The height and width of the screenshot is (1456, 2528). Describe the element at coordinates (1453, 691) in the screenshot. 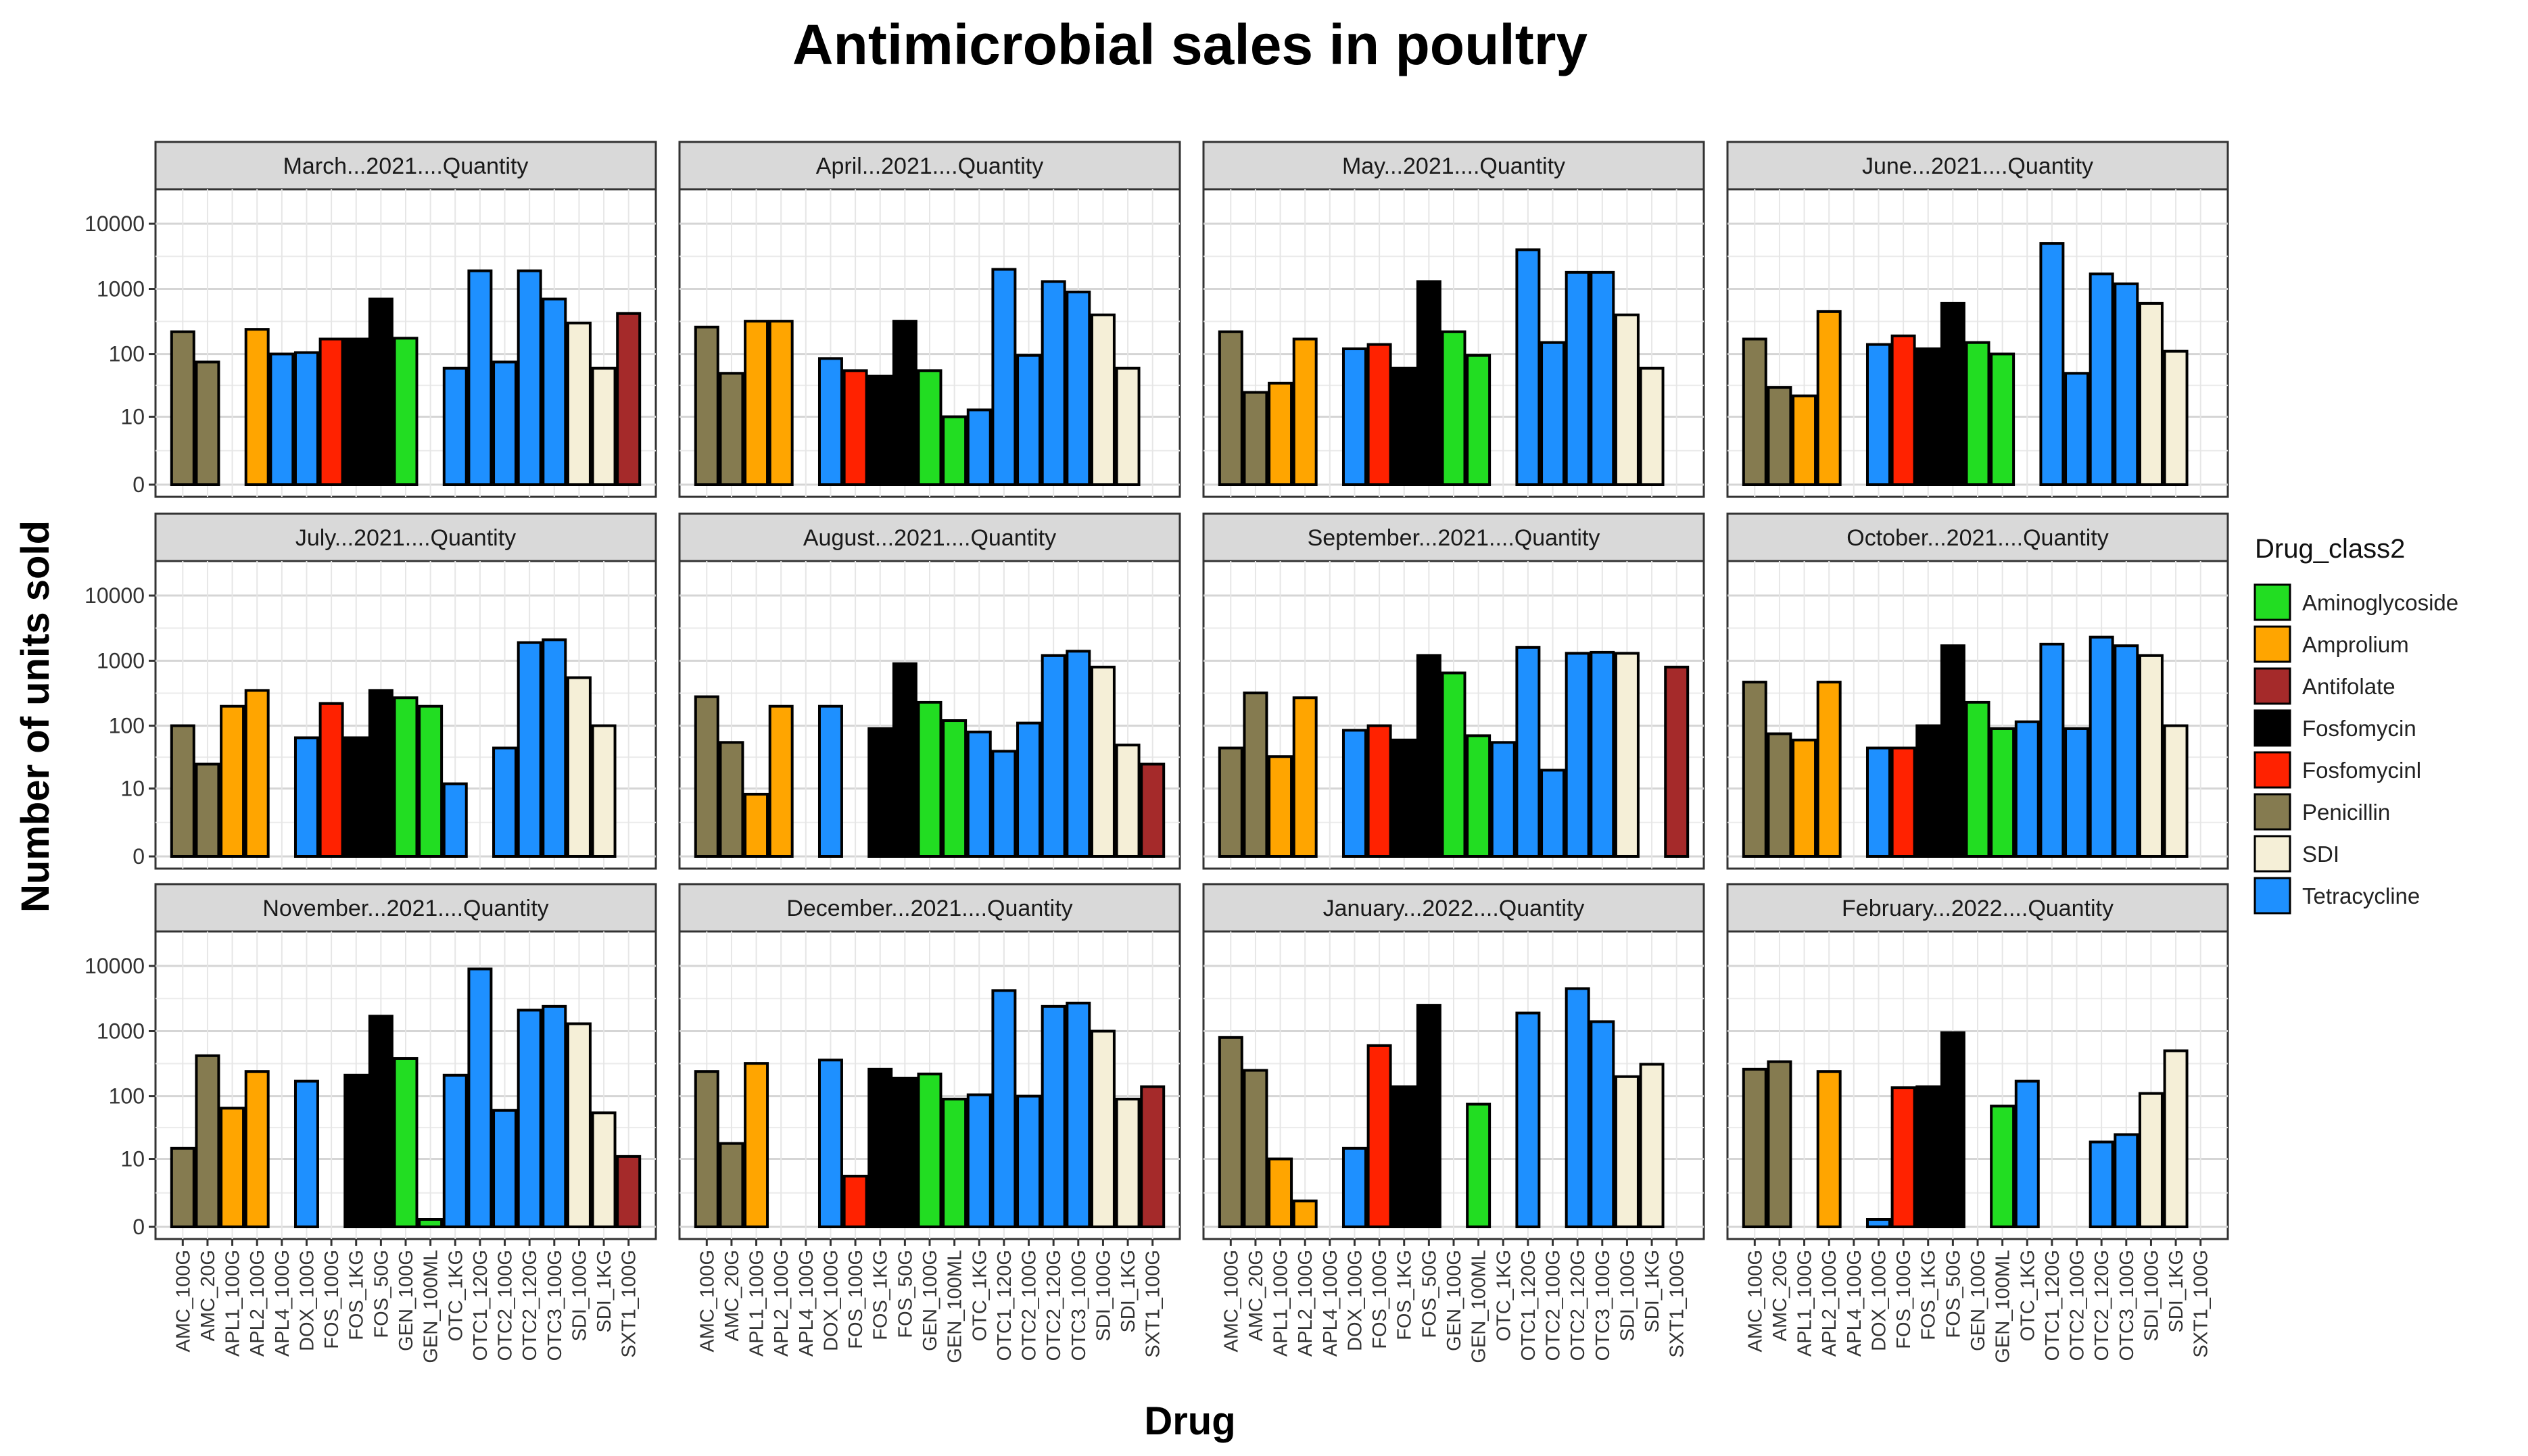

I see `facet-panel: September...2021....Quantity` at that location.